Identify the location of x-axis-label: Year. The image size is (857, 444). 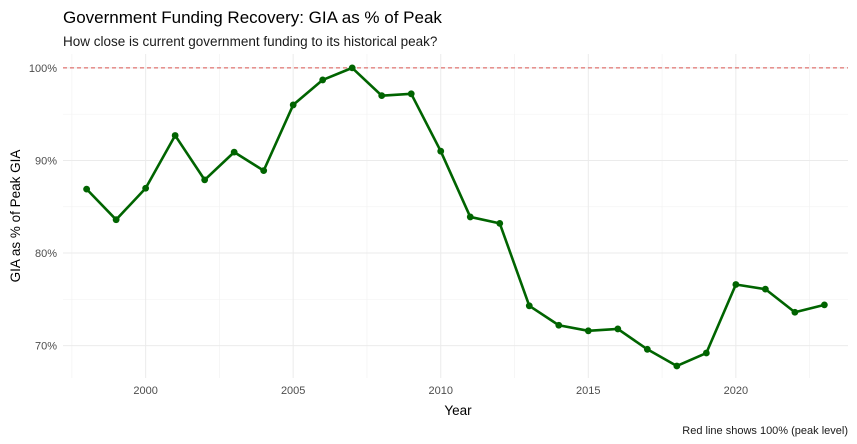
(458, 410).